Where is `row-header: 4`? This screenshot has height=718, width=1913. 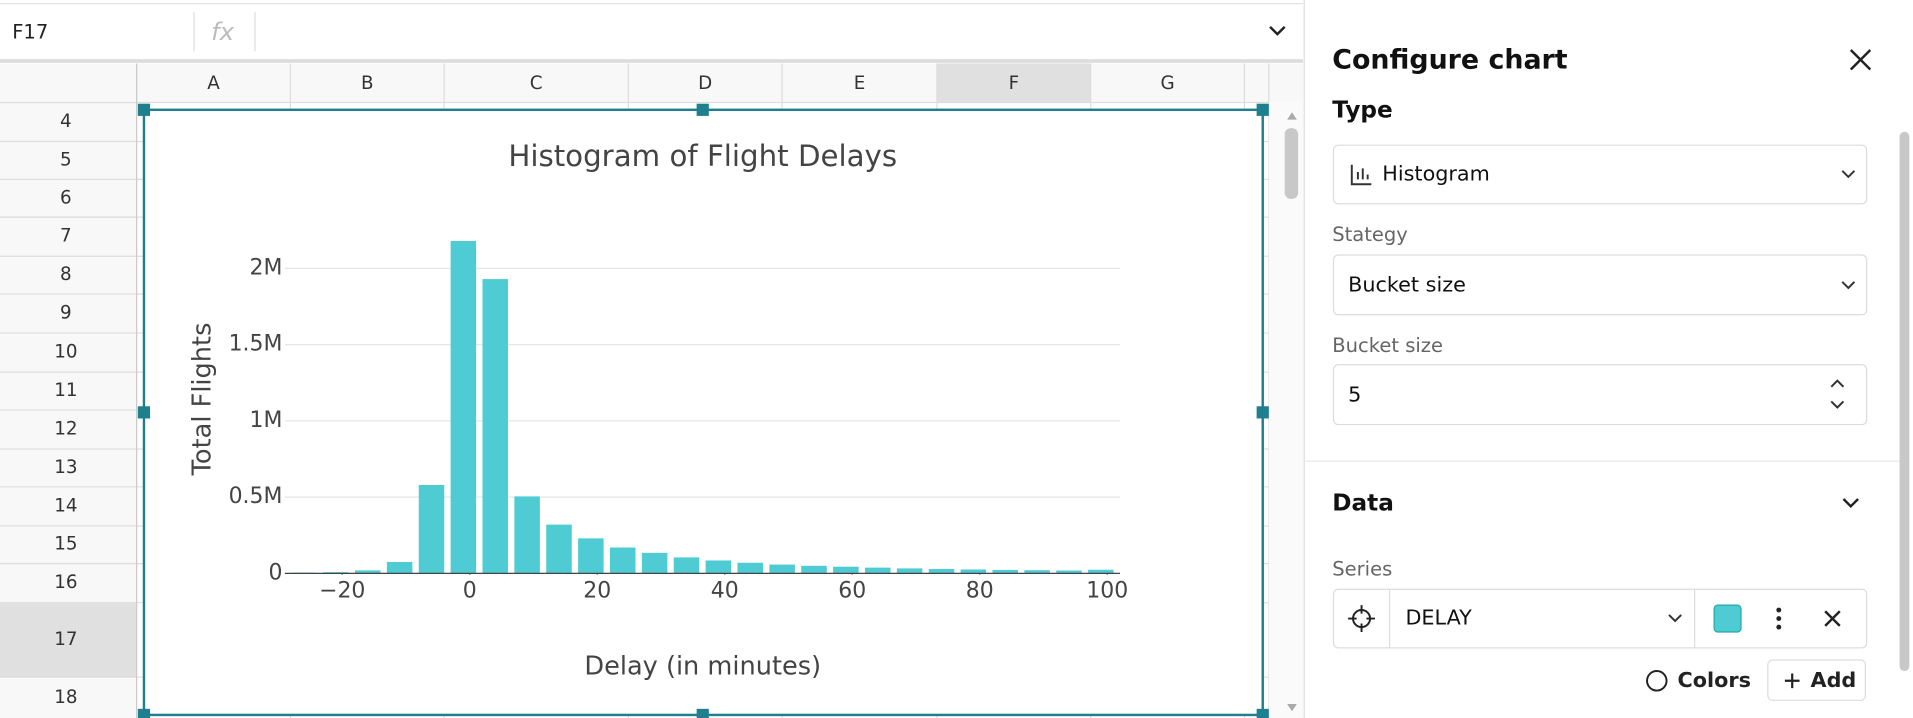 row-header: 4 is located at coordinates (66, 121).